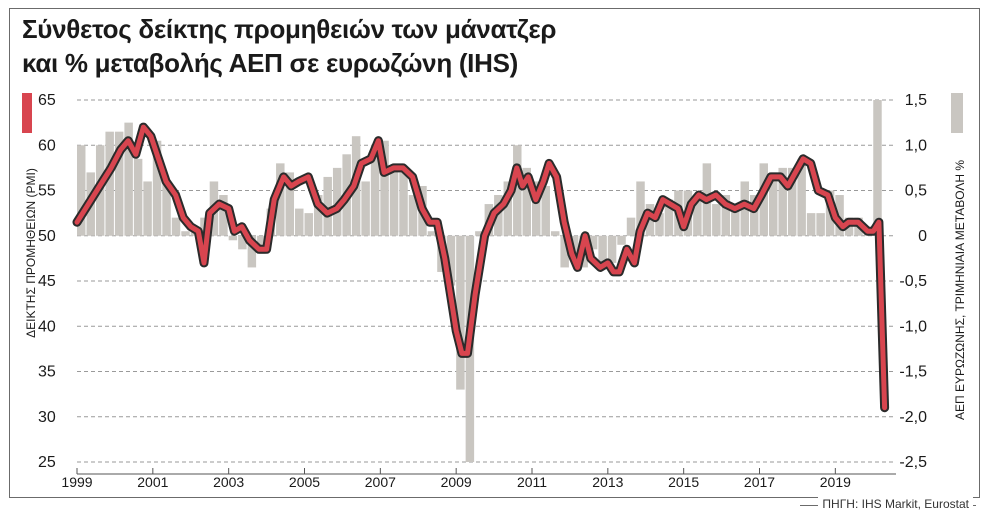 This screenshot has width=987, height=517. What do you see at coordinates (76, 482) in the screenshot?
I see `x-tick-label: 1999` at bounding box center [76, 482].